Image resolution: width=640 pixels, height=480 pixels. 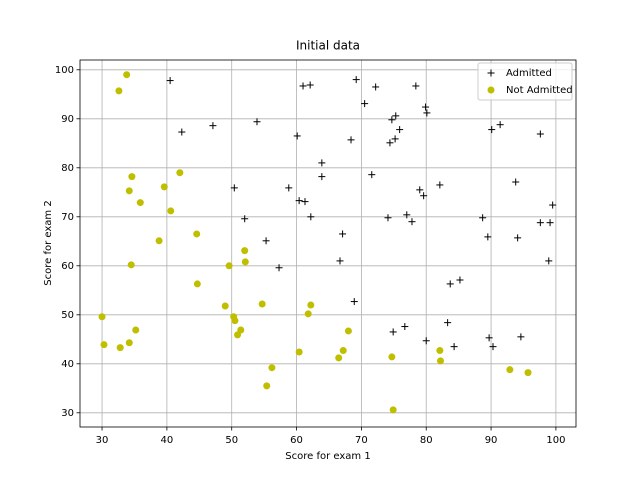 I want to click on y-tick-label: 60, so click(x=67, y=266).